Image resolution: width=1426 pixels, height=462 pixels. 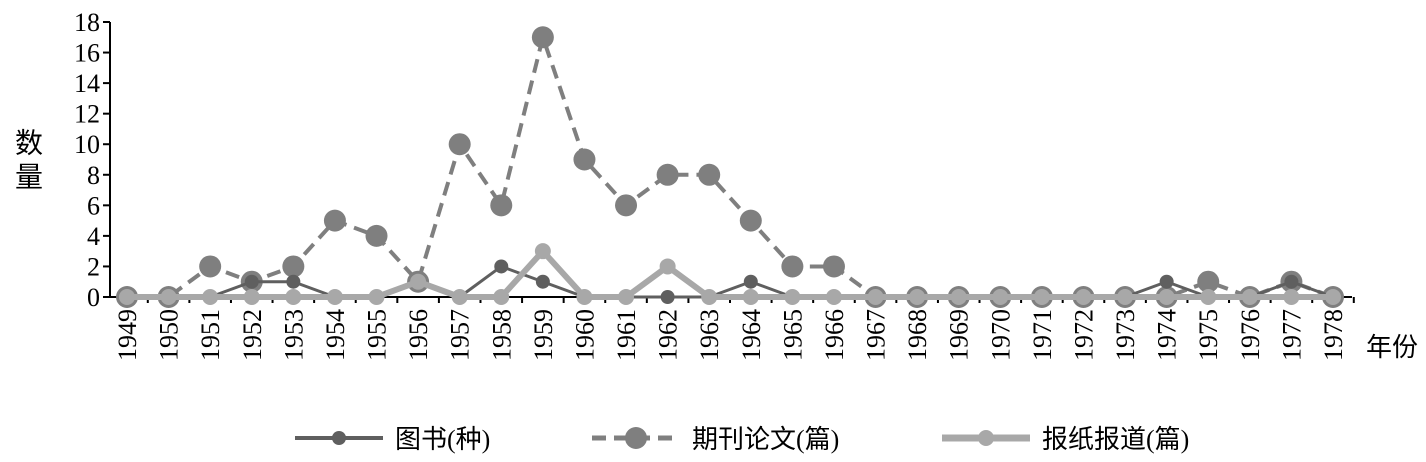 What do you see at coordinates (765, 439) in the screenshot?
I see `legend-label: 期刊论文(篇)` at bounding box center [765, 439].